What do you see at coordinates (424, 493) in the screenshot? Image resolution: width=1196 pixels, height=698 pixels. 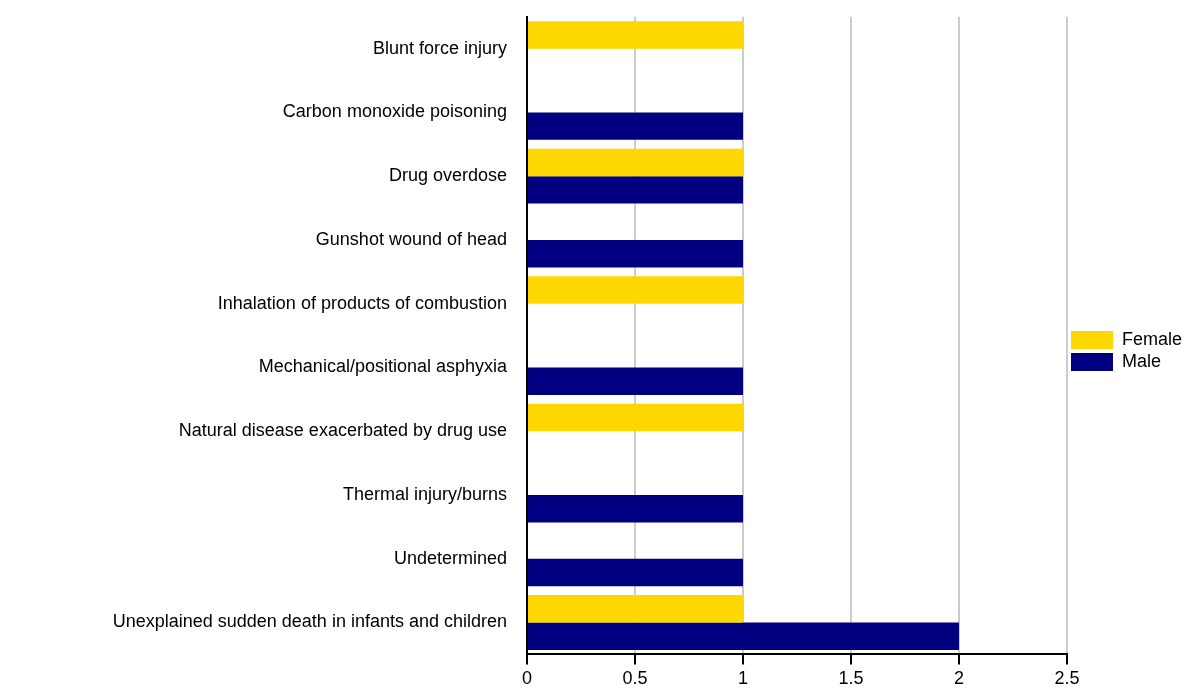 I see `y-tick-label: Thermal injury/burns` at bounding box center [424, 493].